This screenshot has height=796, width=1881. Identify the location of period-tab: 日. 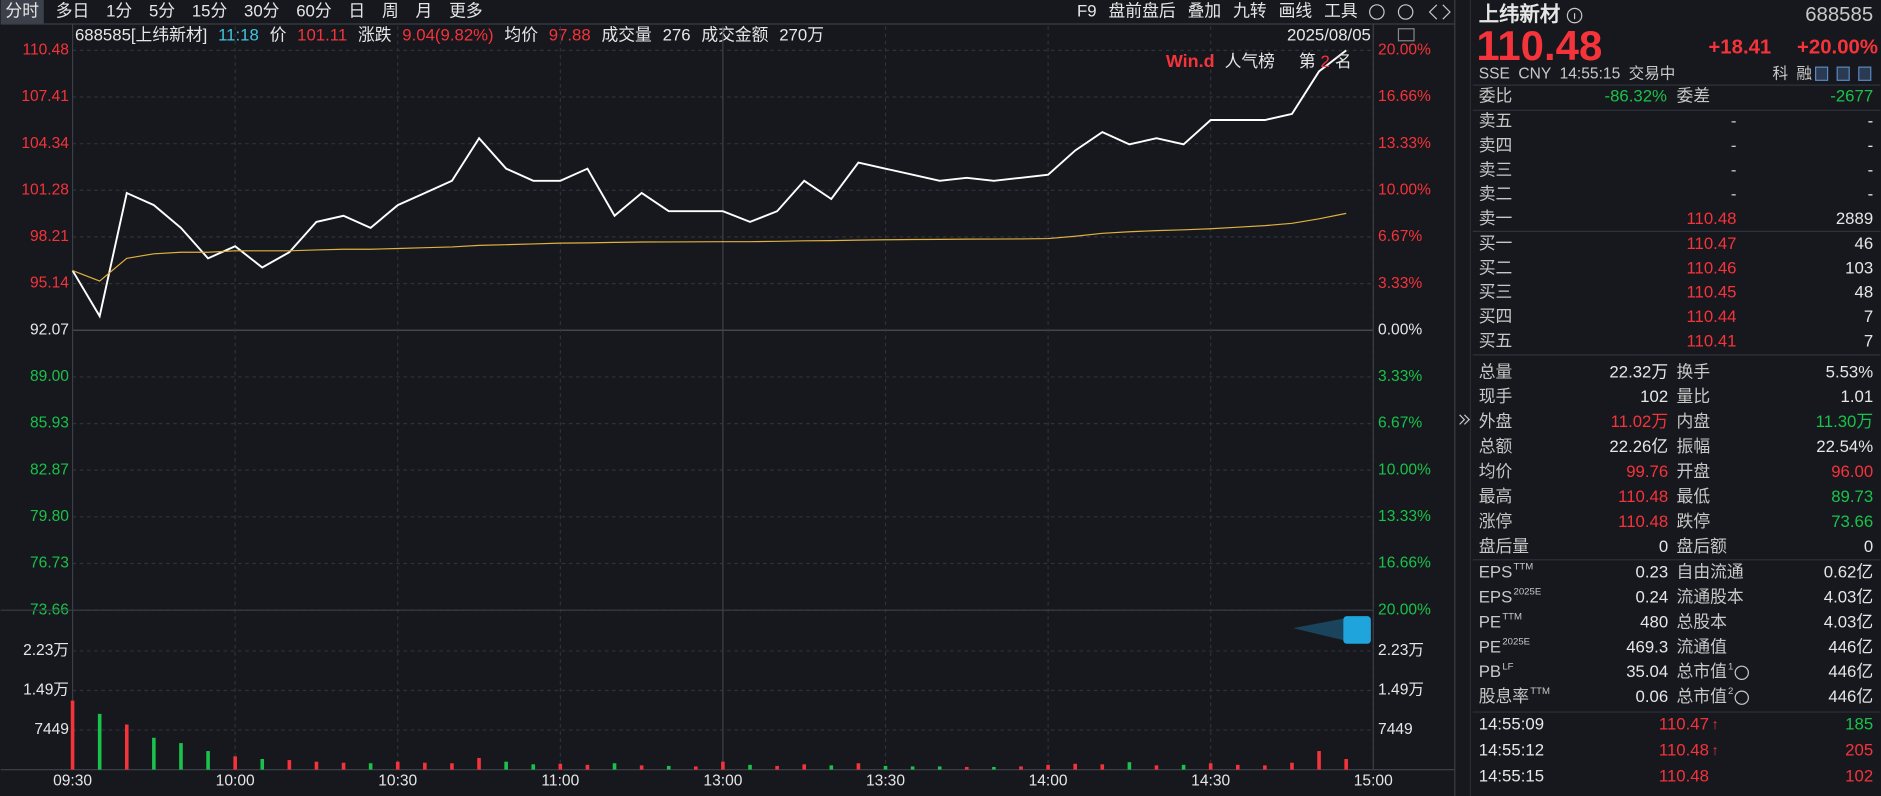
(356, 10).